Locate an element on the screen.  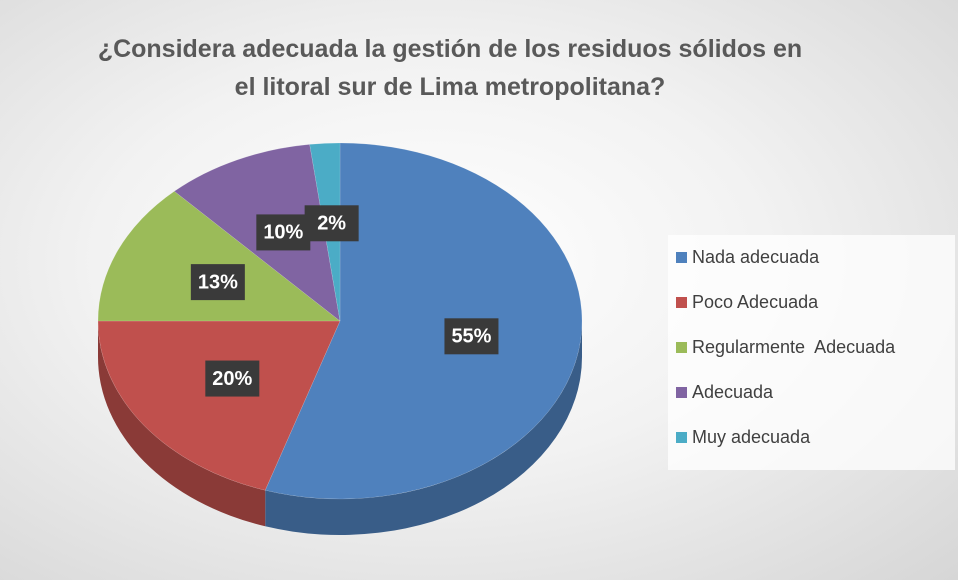
data-label: 13% is located at coordinates (217, 282).